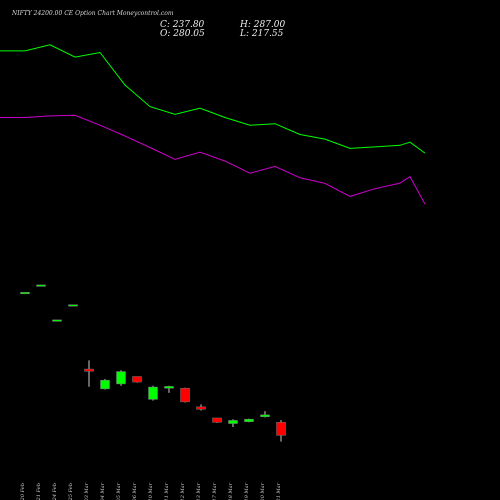 The height and width of the screenshot is (500, 500). I want to click on x-tick-label: 21 Mar, so click(279, 491).